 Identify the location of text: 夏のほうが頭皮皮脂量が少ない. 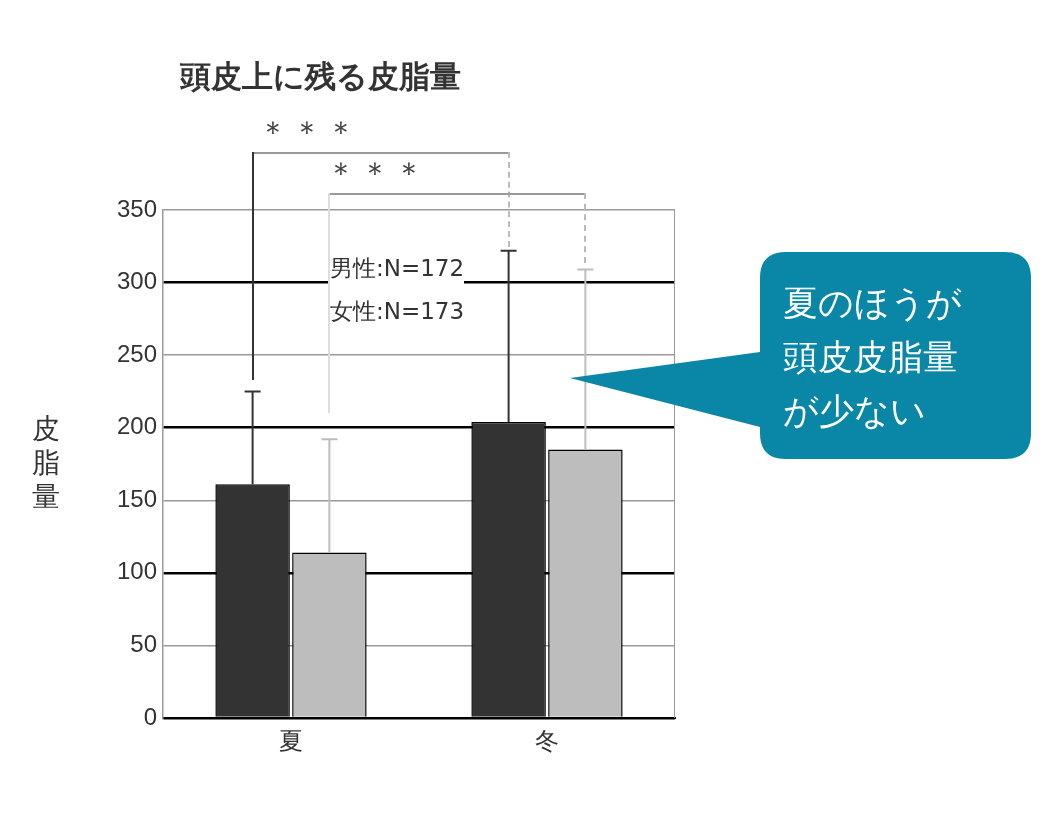
(873, 357).